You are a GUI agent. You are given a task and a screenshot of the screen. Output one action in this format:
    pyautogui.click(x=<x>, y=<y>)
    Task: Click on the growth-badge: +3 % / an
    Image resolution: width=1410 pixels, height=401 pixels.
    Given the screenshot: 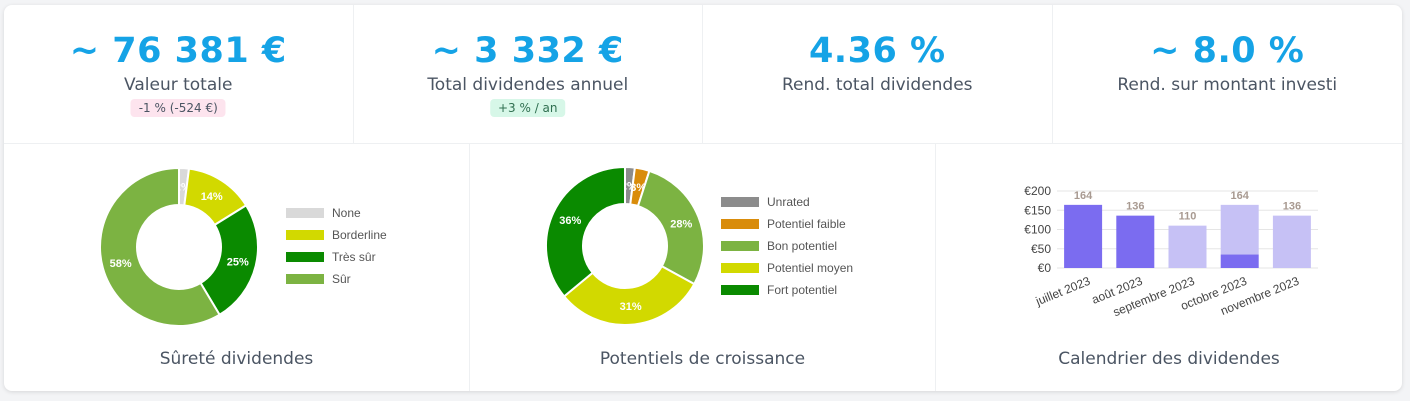 What is the action you would take?
    pyautogui.click(x=527, y=108)
    